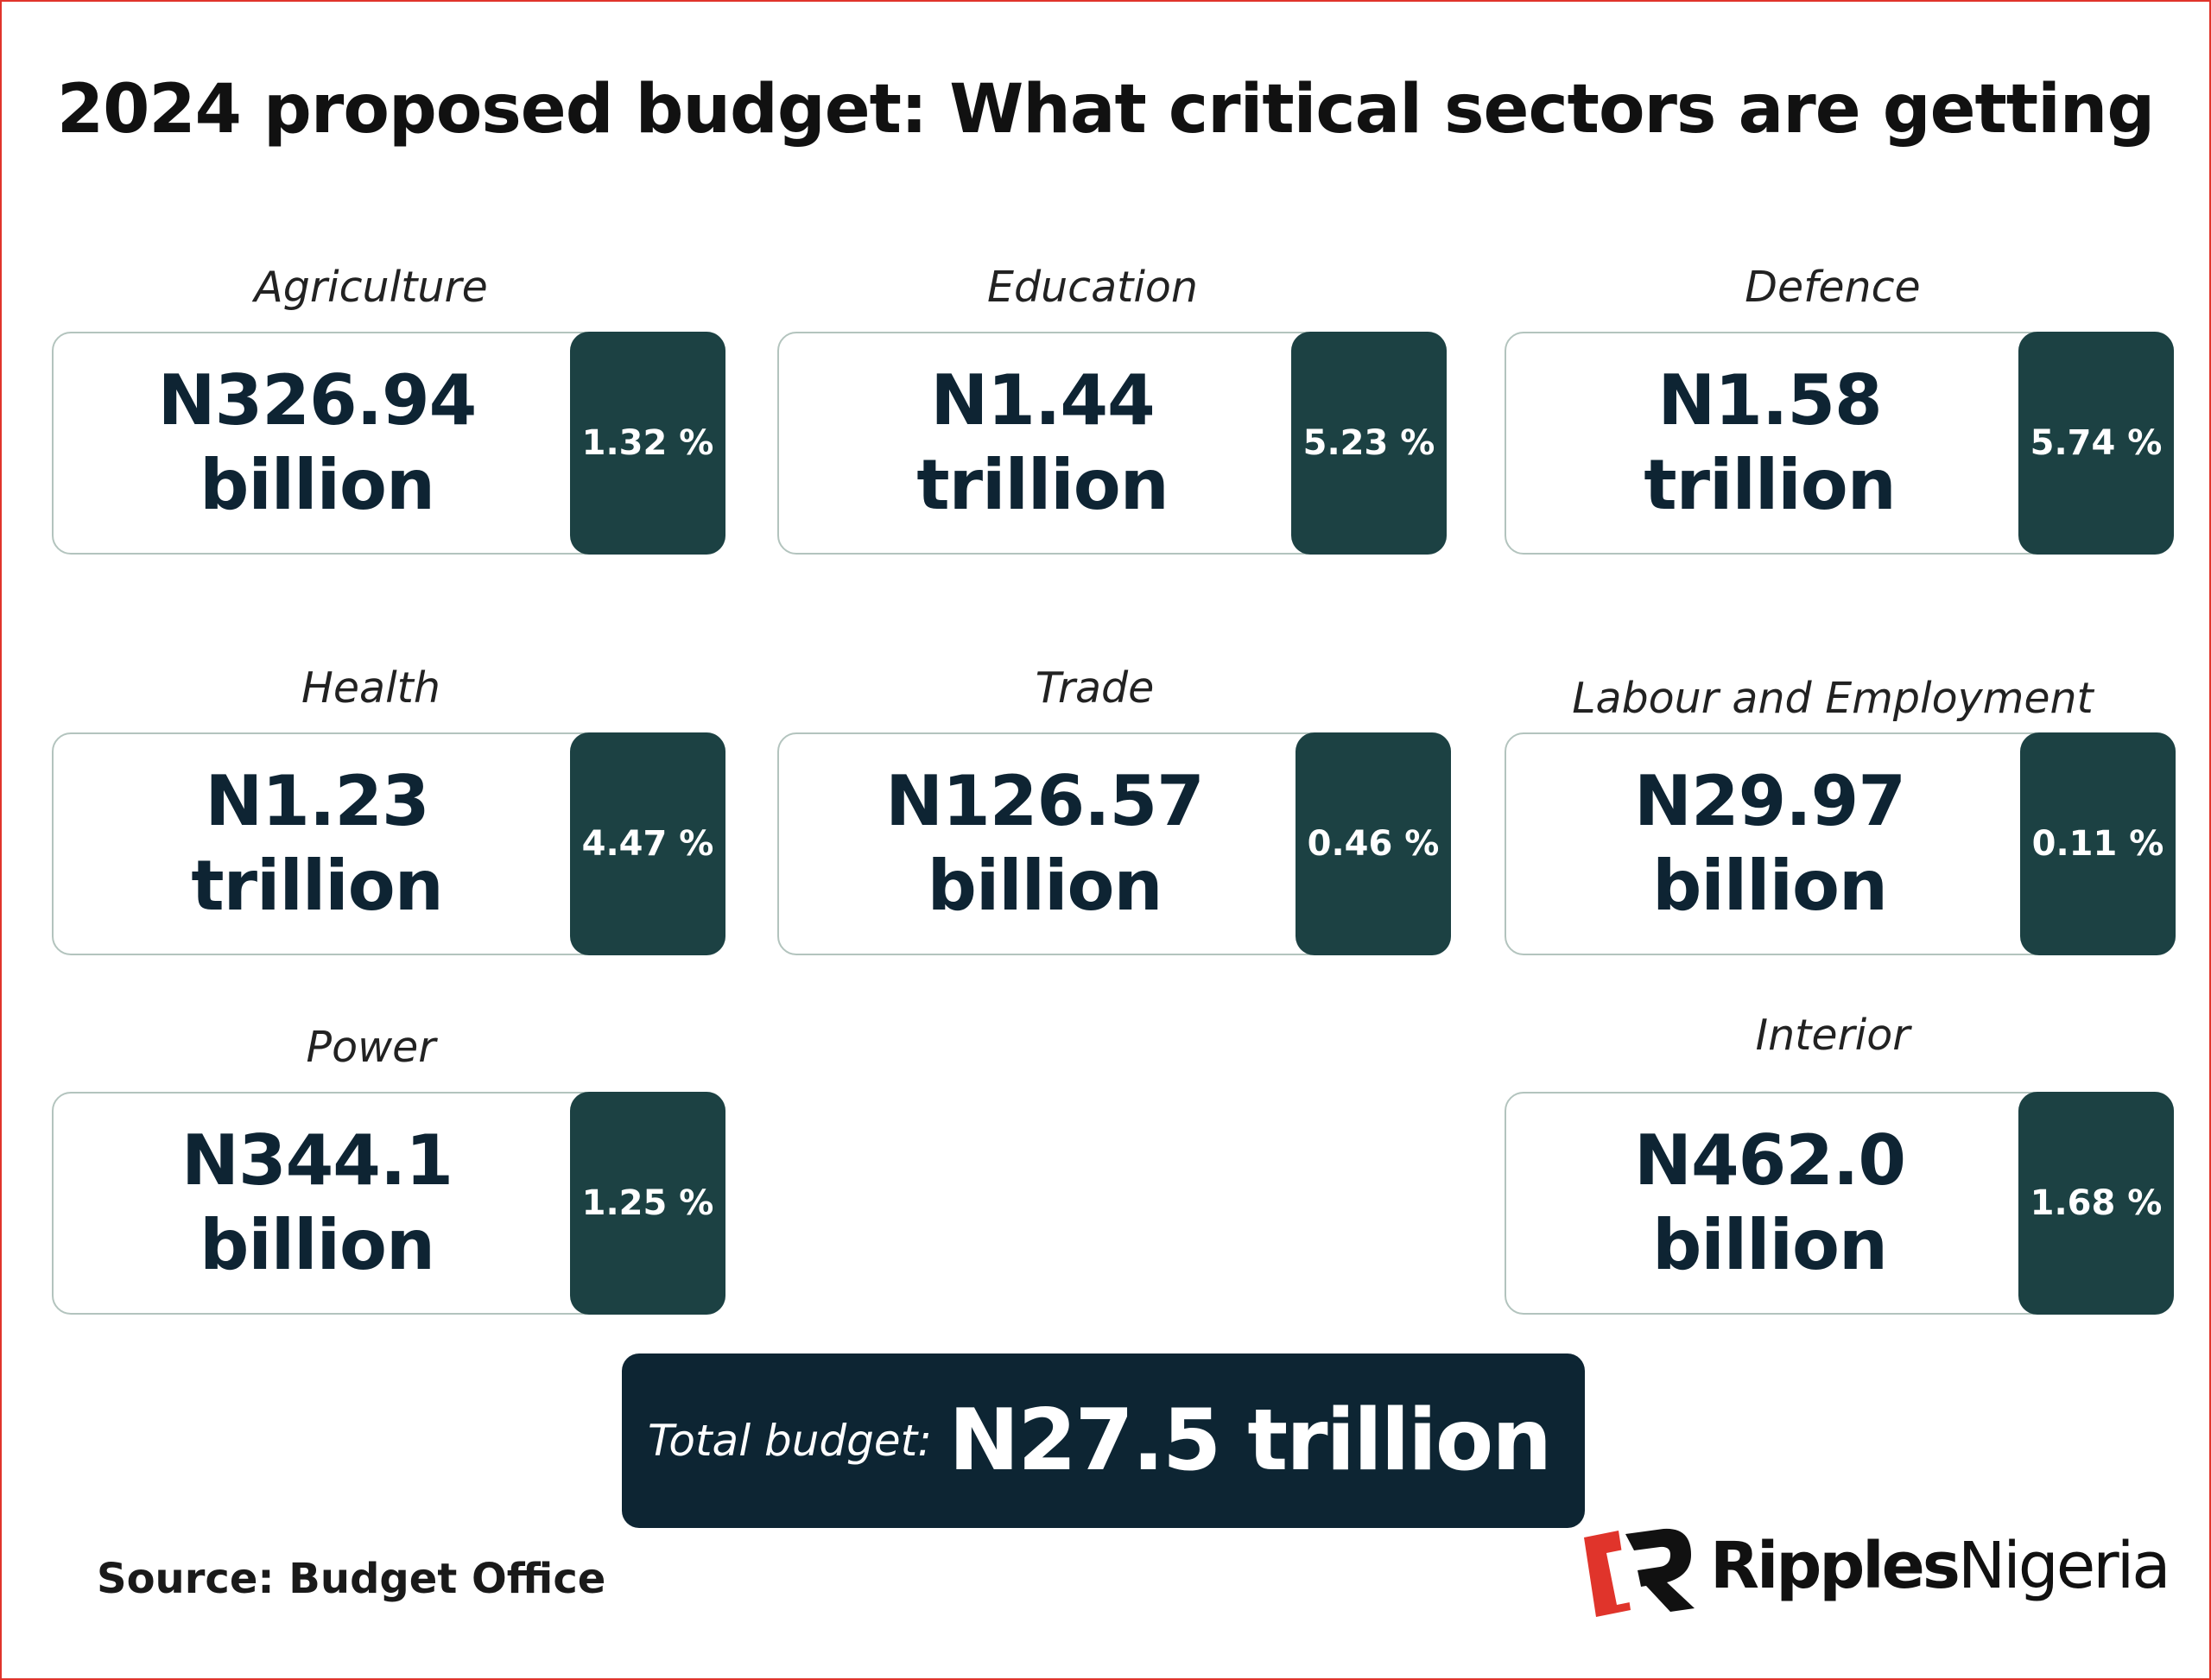  I want to click on logo-wordmark-nigeria: Nigeria, so click(2064, 1566).